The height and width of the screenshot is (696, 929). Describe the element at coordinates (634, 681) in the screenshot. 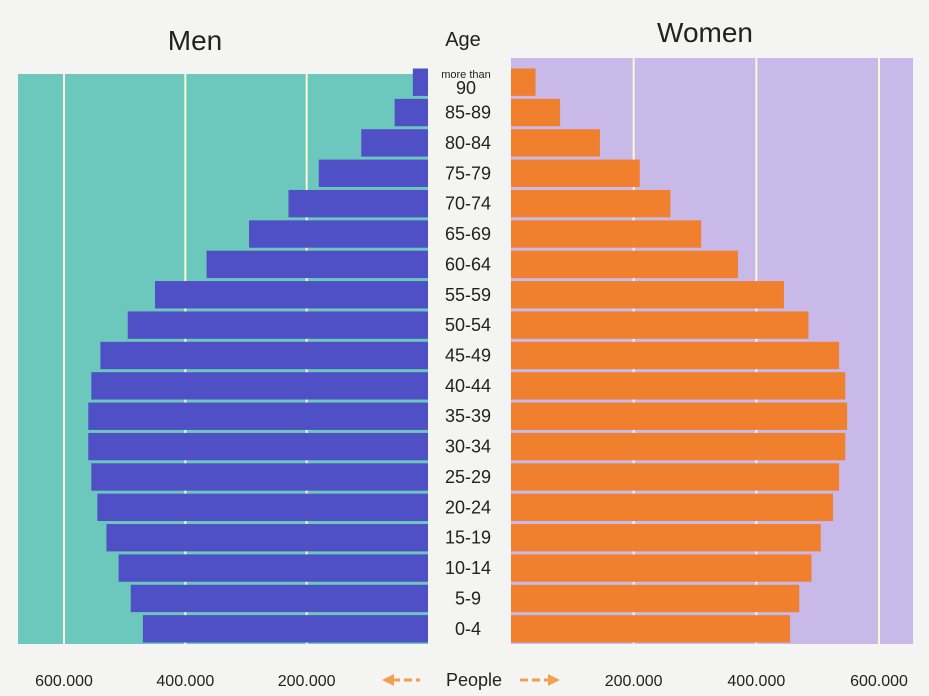

I see `x-tick-women: 200.000` at that location.